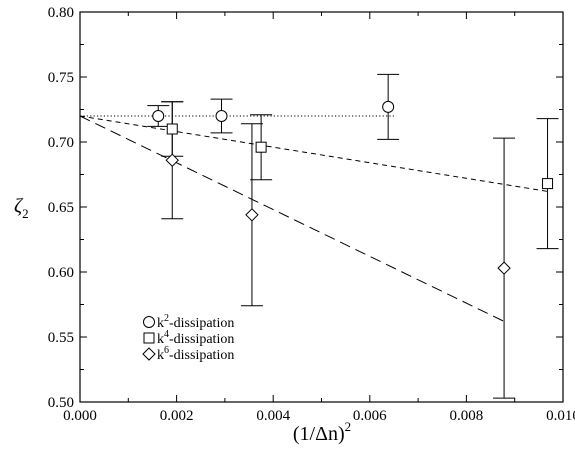  I want to click on x-axis-title-sup: 2, so click(348, 426).